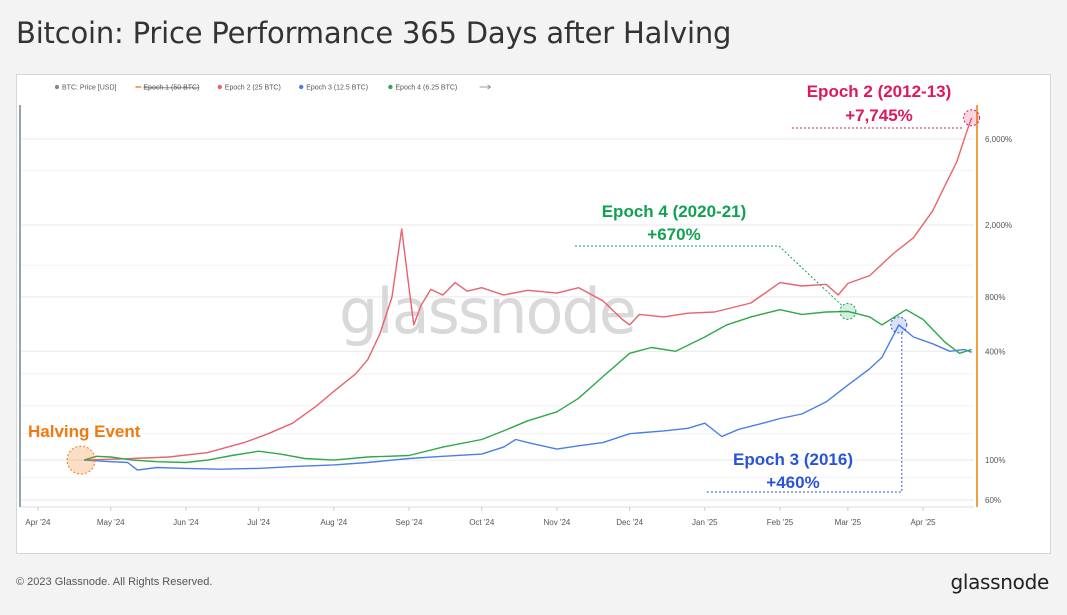 This screenshot has height=615, width=1067. What do you see at coordinates (972, 118) in the screenshot?
I see `epoch2-peak-marker` at bounding box center [972, 118].